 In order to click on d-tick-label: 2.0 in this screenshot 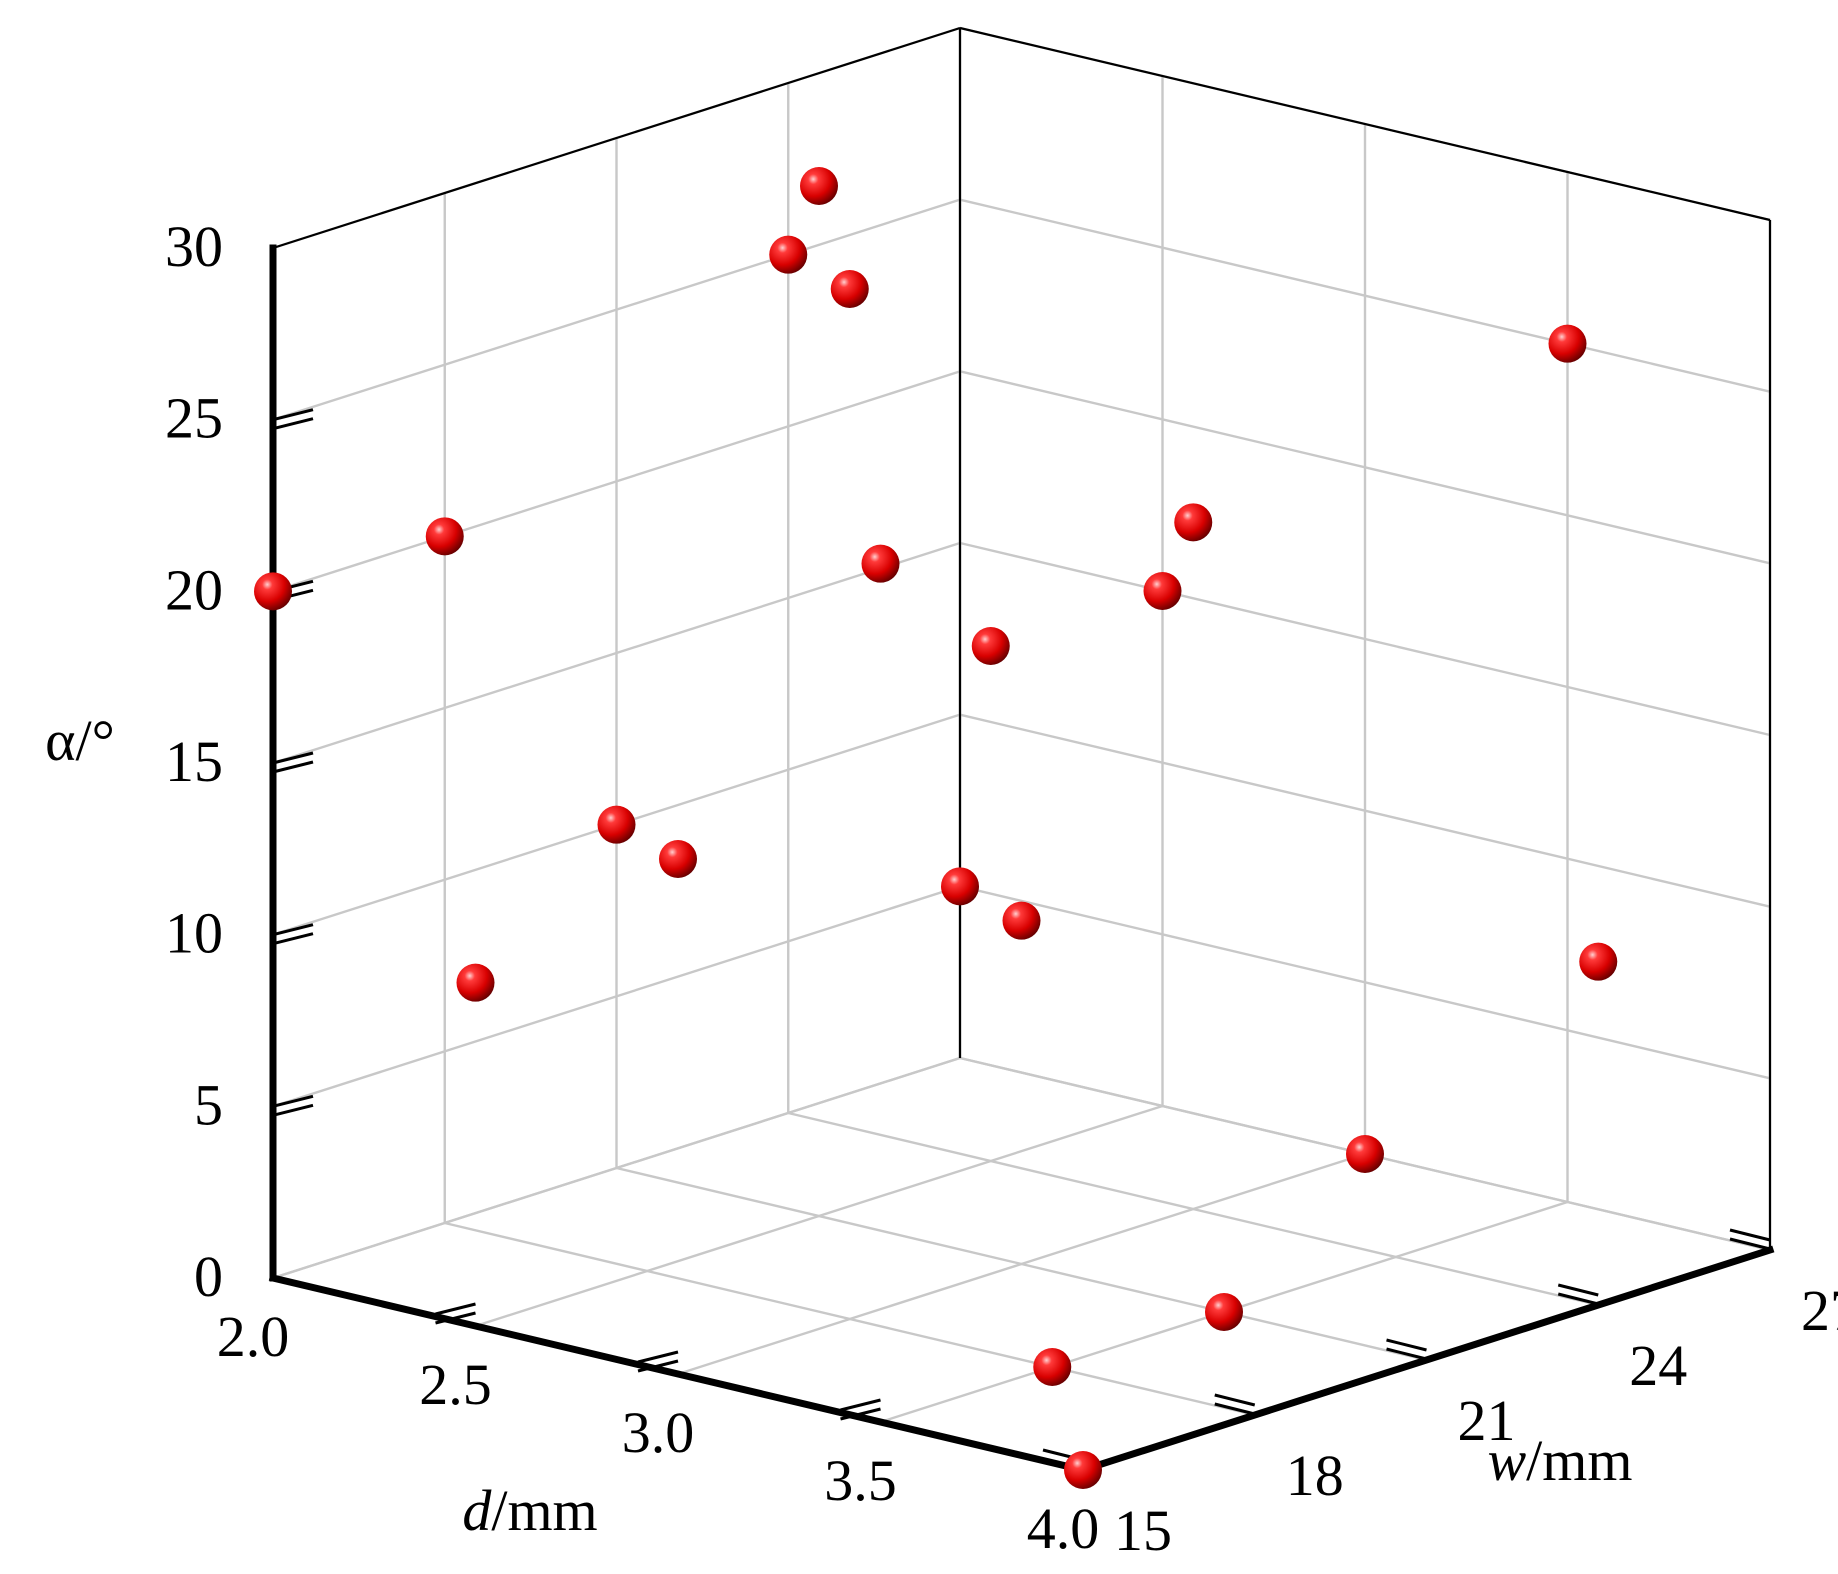, I will do `click(253, 1336)`.